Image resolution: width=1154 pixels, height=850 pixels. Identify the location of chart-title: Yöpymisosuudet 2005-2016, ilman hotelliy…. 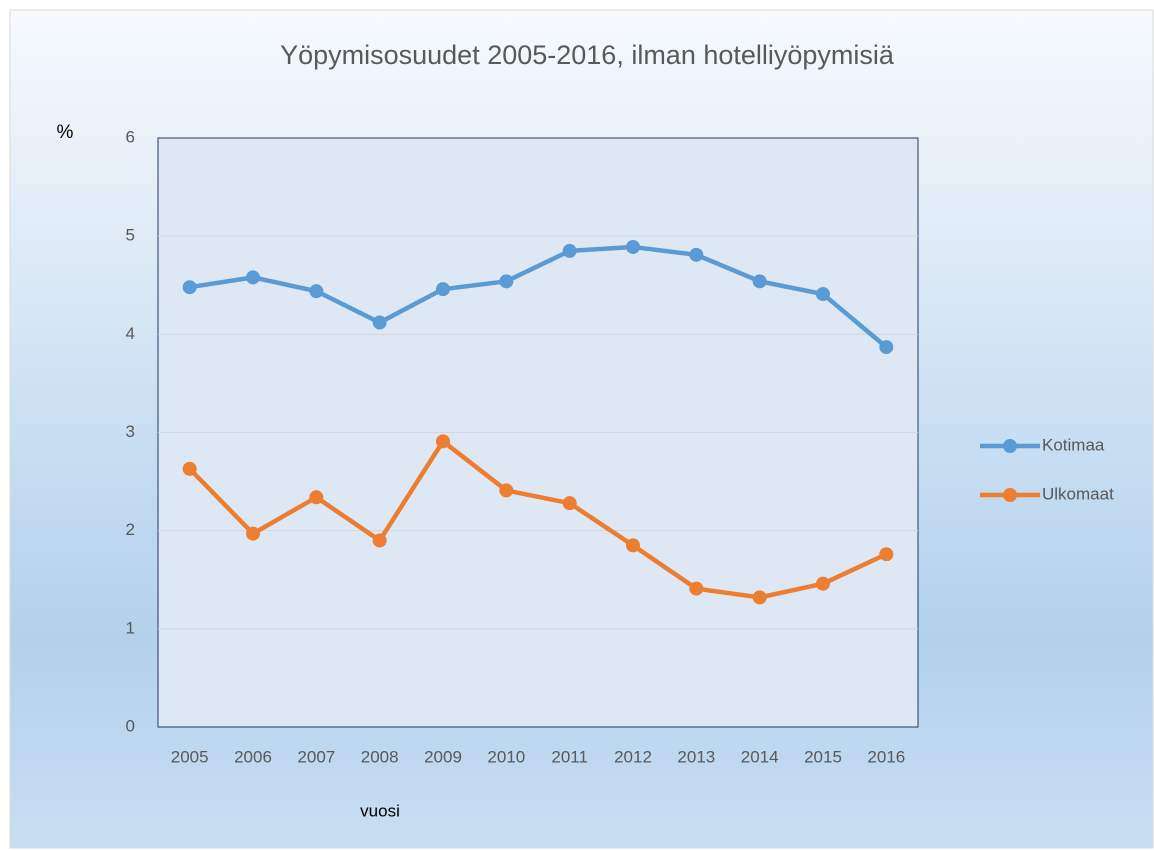
(587, 55).